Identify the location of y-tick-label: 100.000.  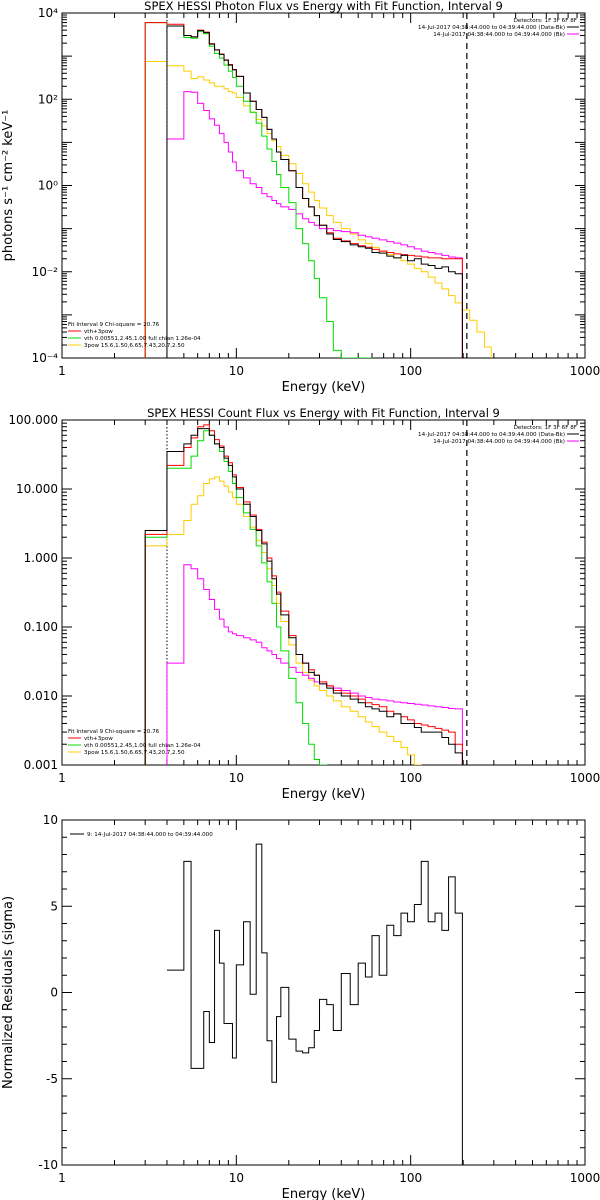
(33, 420).